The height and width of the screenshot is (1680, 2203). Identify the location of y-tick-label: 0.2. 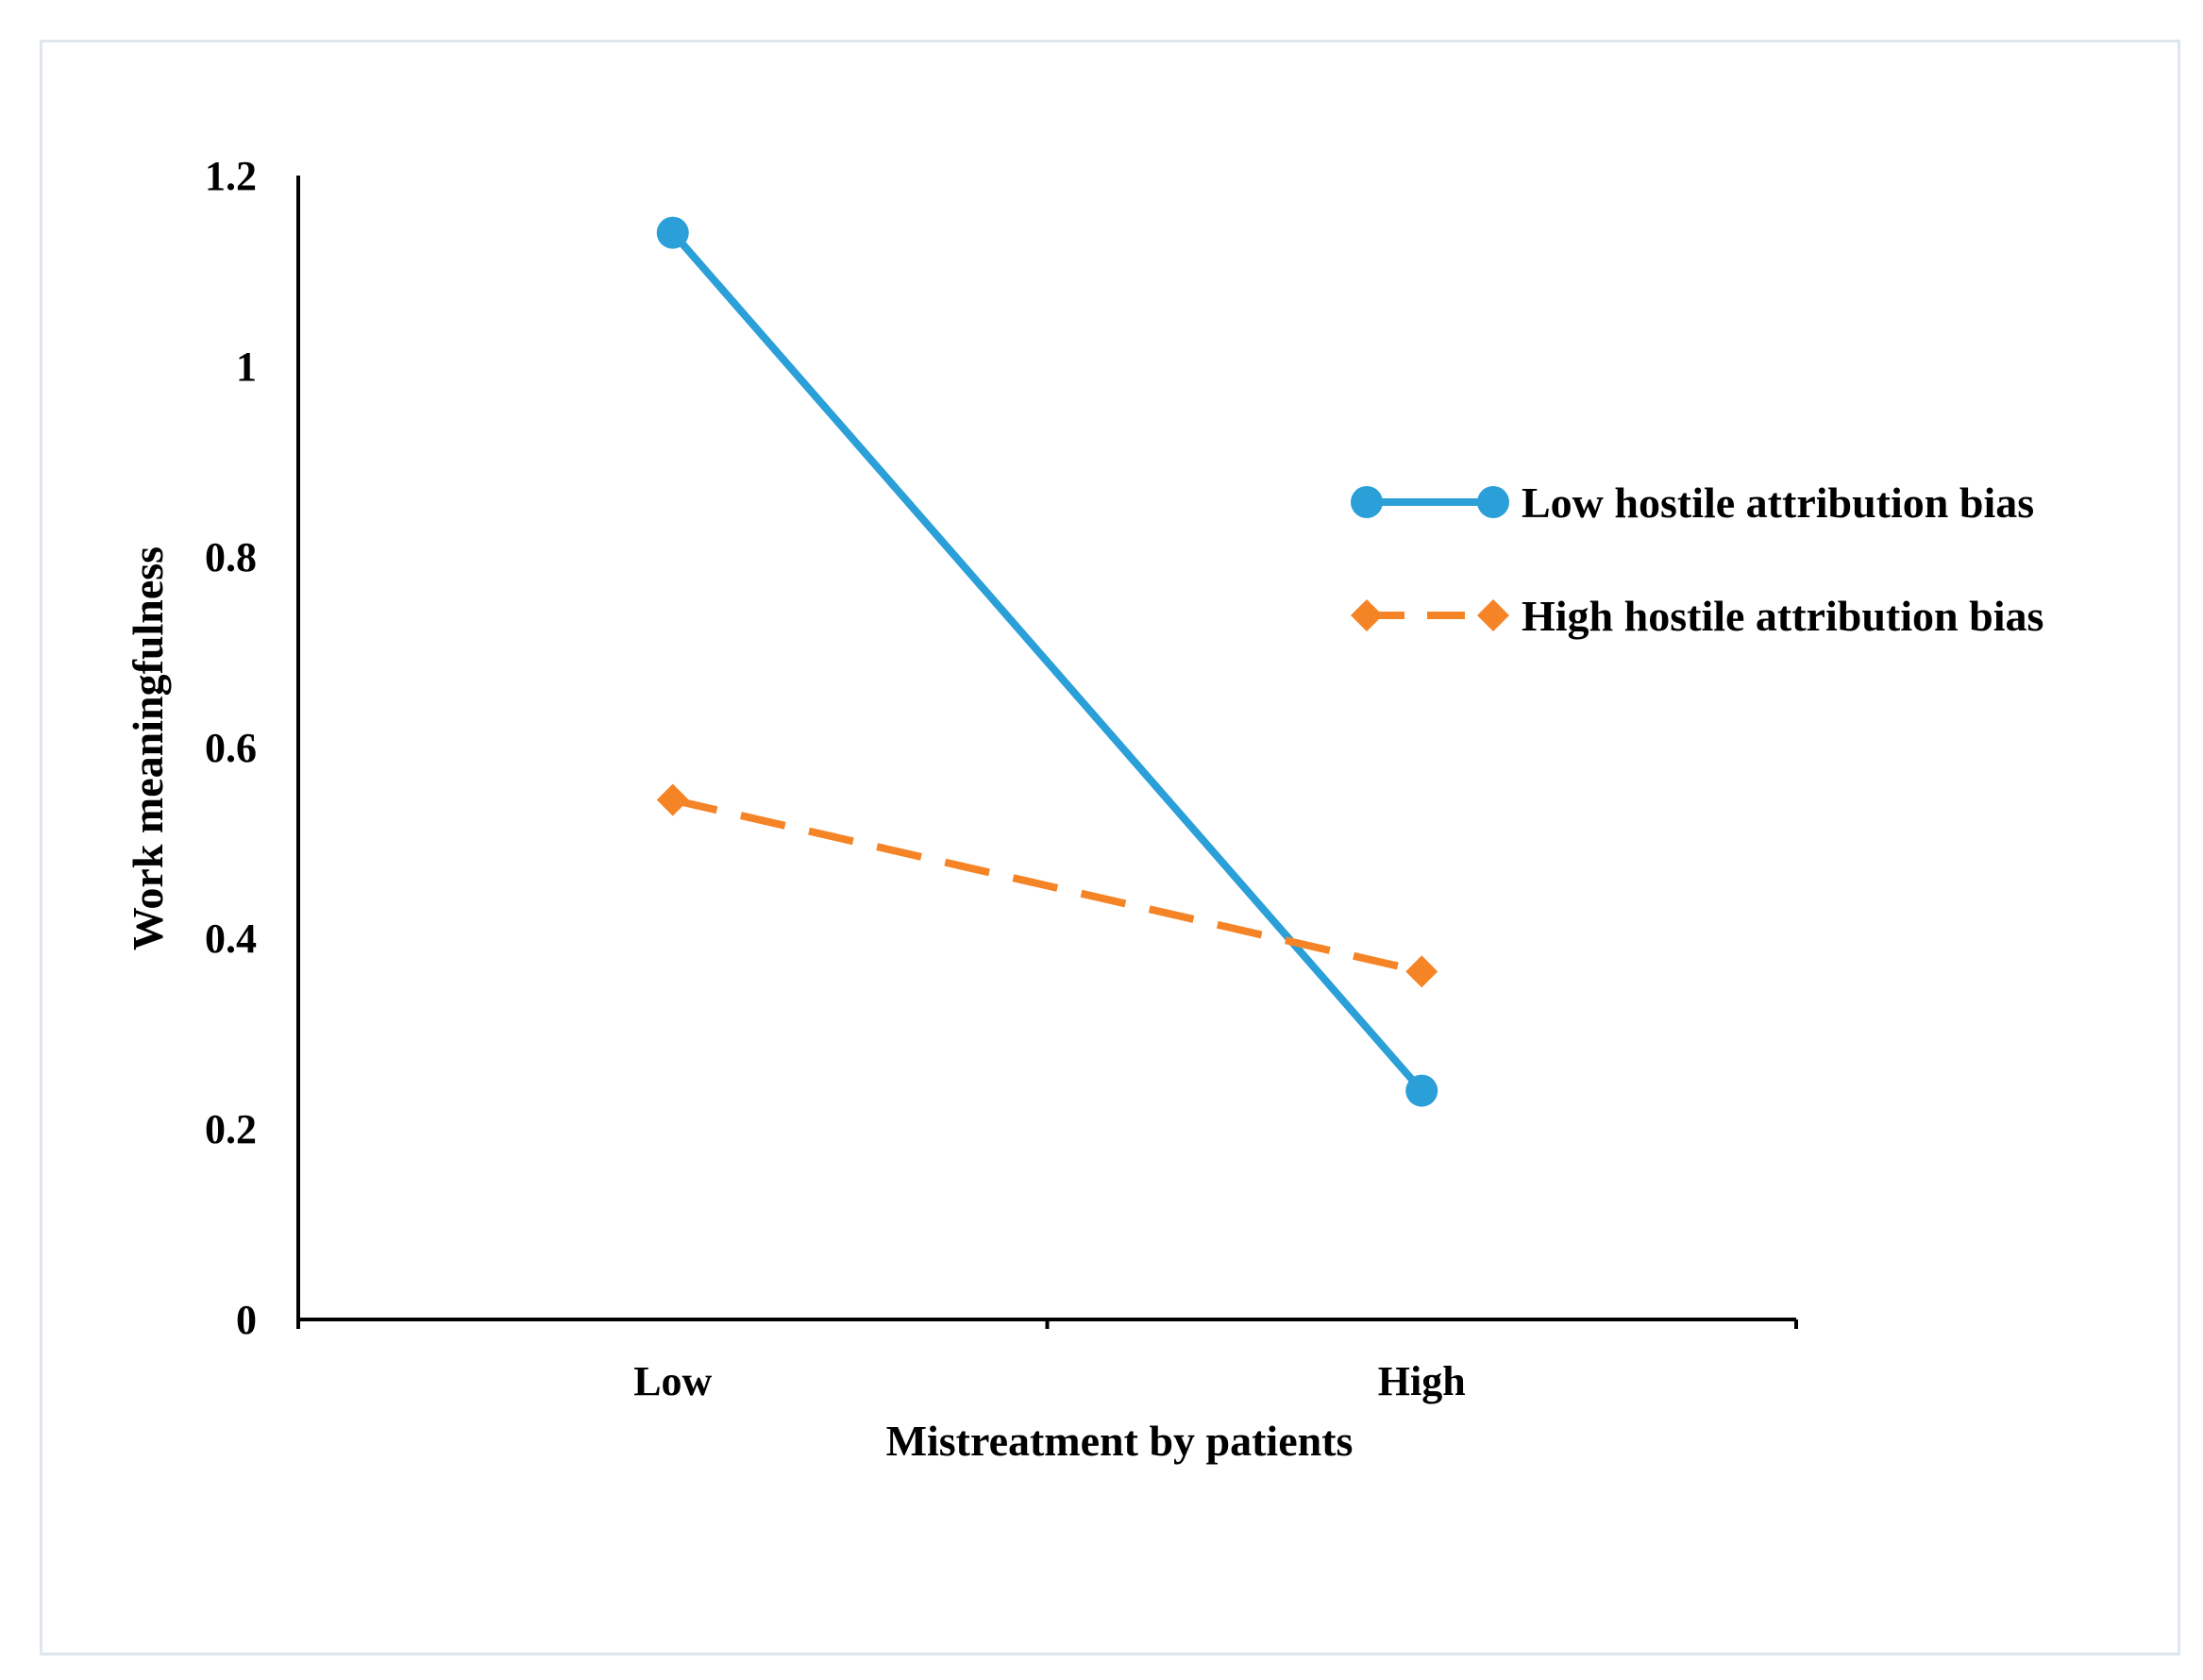
(231, 1129).